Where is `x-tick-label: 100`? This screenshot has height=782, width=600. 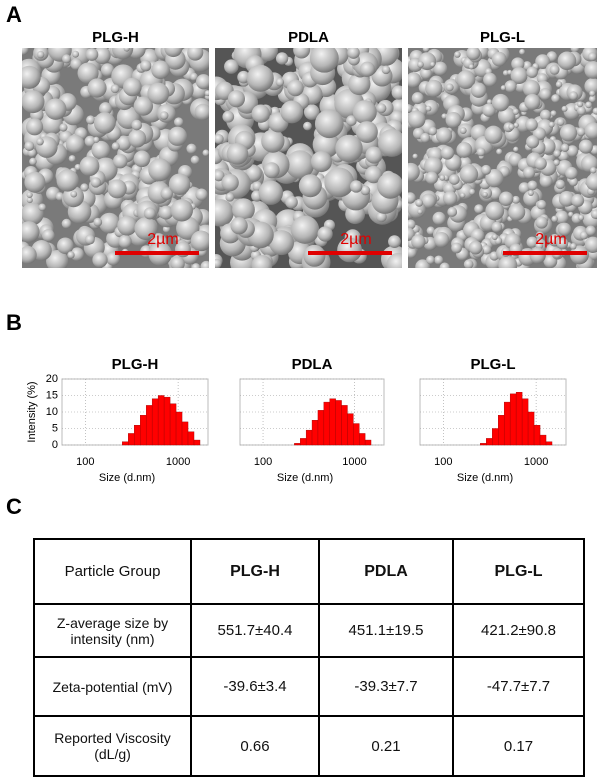
x-tick-label: 100 is located at coordinates (443, 462).